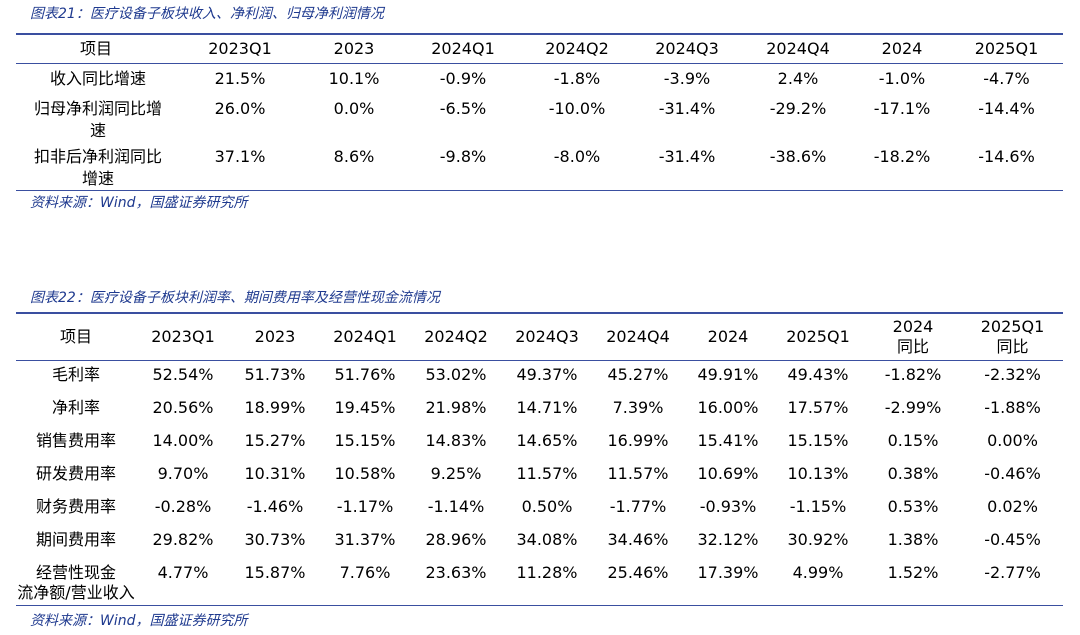 The width and height of the screenshot is (1080, 635). Describe the element at coordinates (235, 298) in the screenshot. I see `table2-caption: 图表22：医疗设备子板块利润率、期间费用率及经营性现金流情况` at that location.